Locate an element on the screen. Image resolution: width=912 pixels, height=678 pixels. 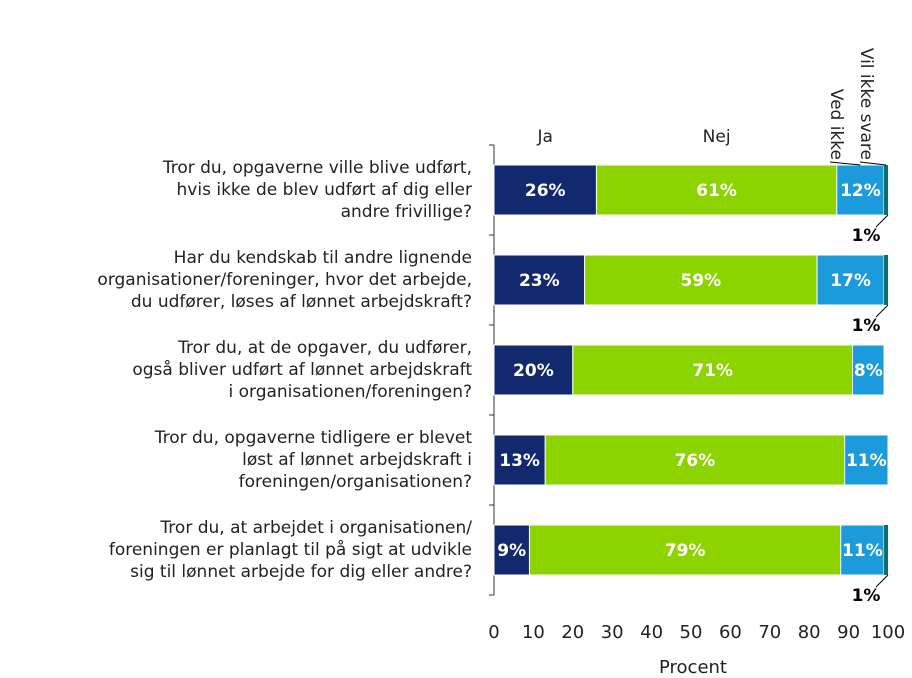
x-tick-label: 100 is located at coordinates (888, 632).